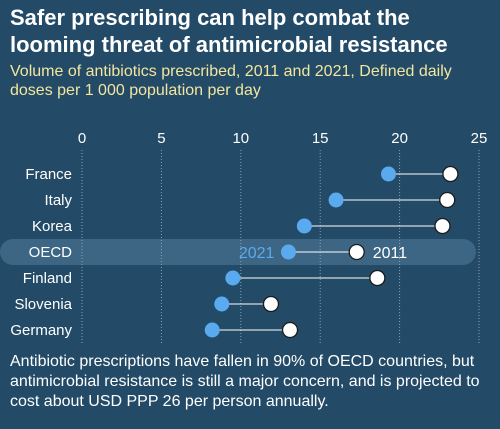 The width and height of the screenshot is (500, 429). What do you see at coordinates (257, 253) in the screenshot?
I see `series-label-2021: 2021` at bounding box center [257, 253].